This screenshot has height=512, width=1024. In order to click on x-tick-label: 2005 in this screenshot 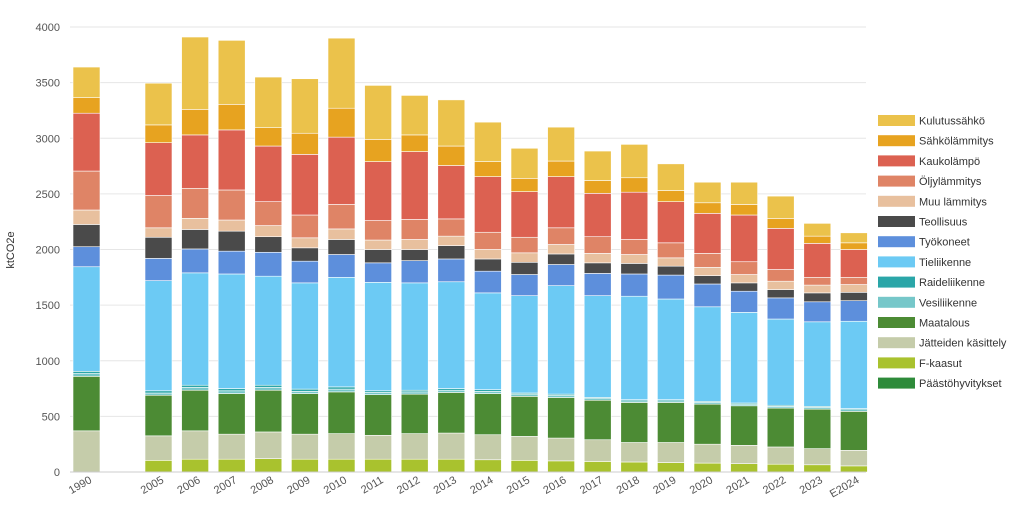, I will do `click(152, 485)`.